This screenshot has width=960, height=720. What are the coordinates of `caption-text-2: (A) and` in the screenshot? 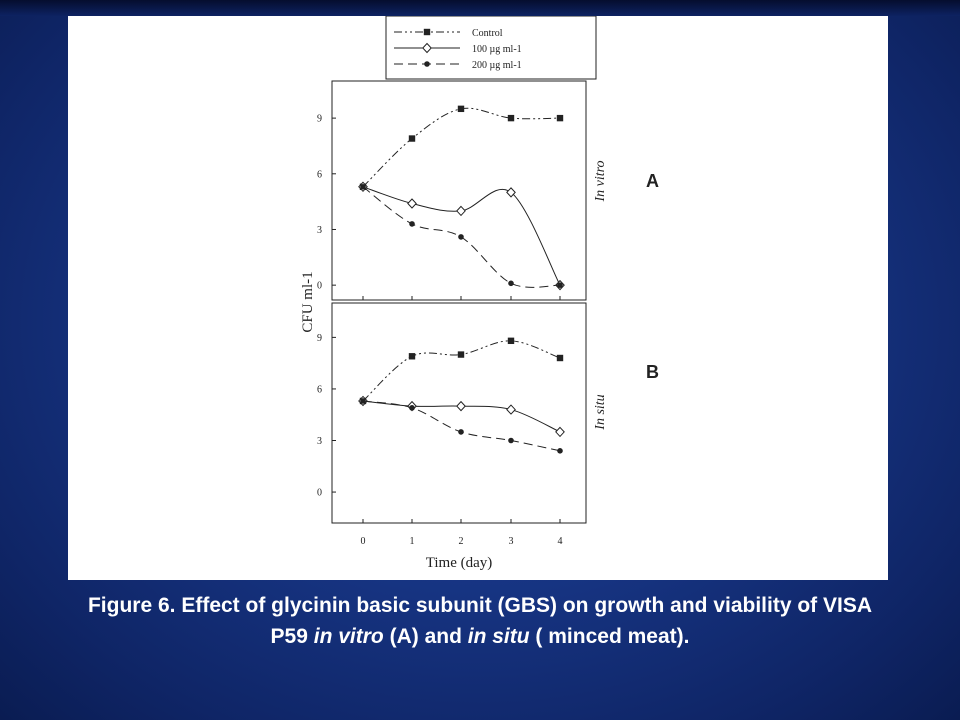 It's located at (425, 636).